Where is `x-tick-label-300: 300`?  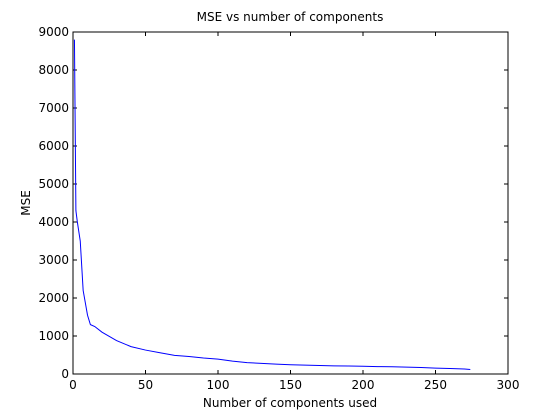 x-tick-label-300: 300 is located at coordinates (508, 385).